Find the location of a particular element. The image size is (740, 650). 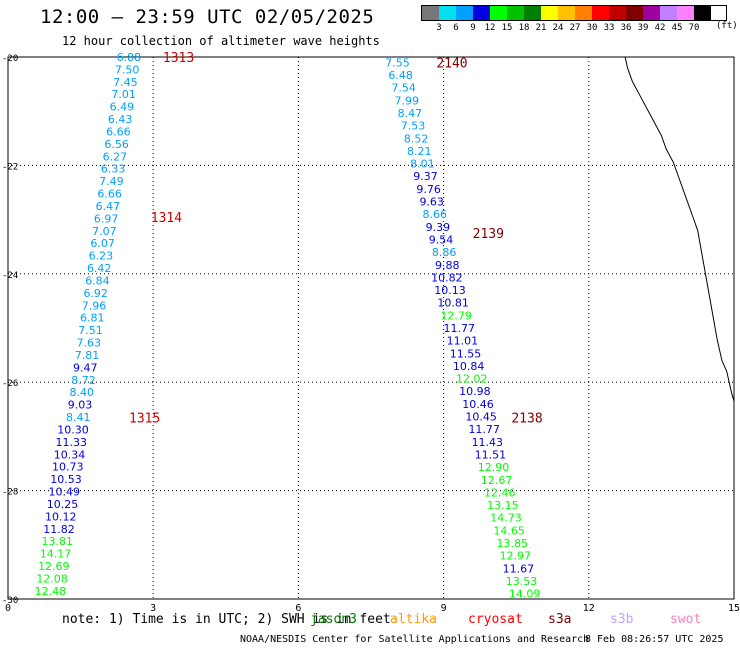

footer-date: 8 Feb 08:26:57 UTC 2025 is located at coordinates (654, 639).